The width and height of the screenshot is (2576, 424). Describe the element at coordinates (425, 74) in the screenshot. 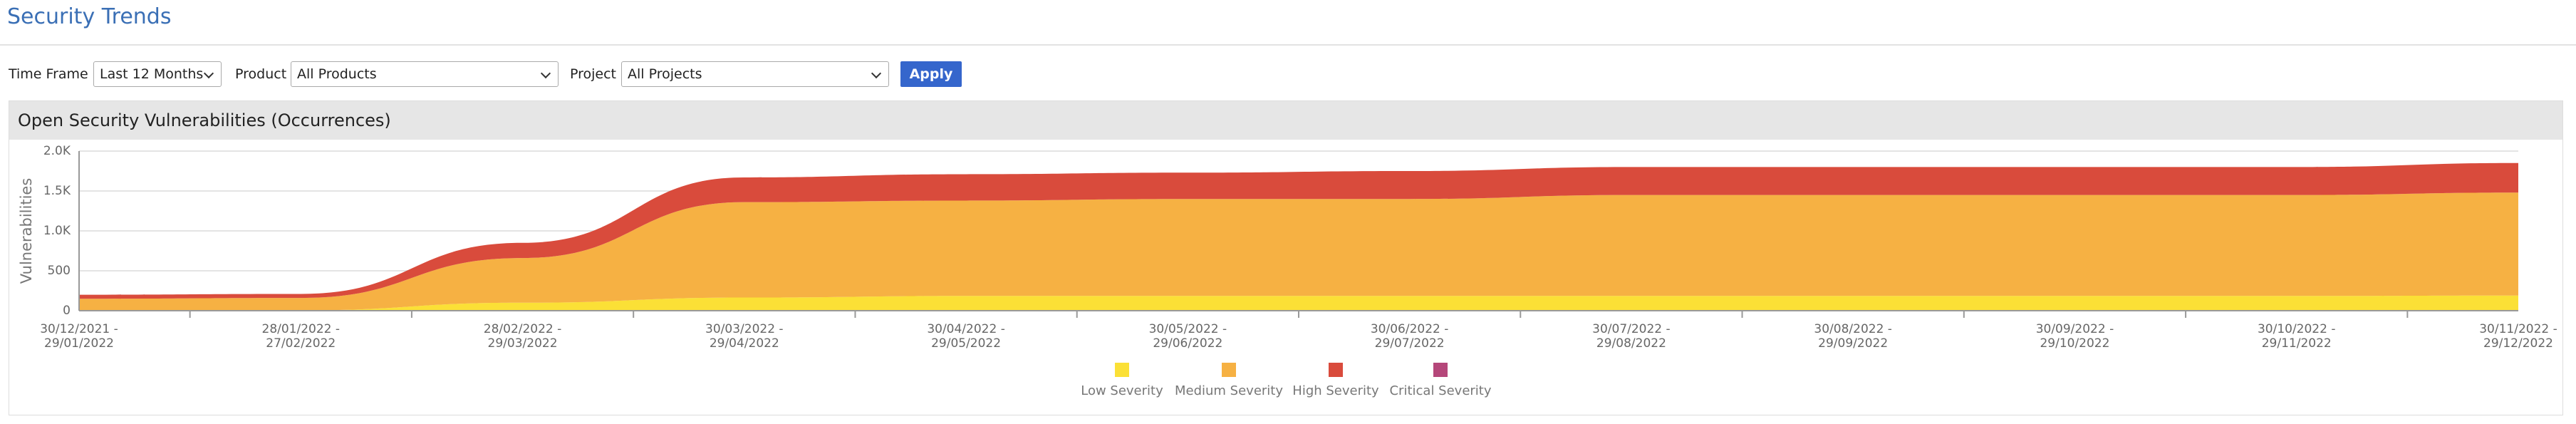

I see `select: All Products` at that location.